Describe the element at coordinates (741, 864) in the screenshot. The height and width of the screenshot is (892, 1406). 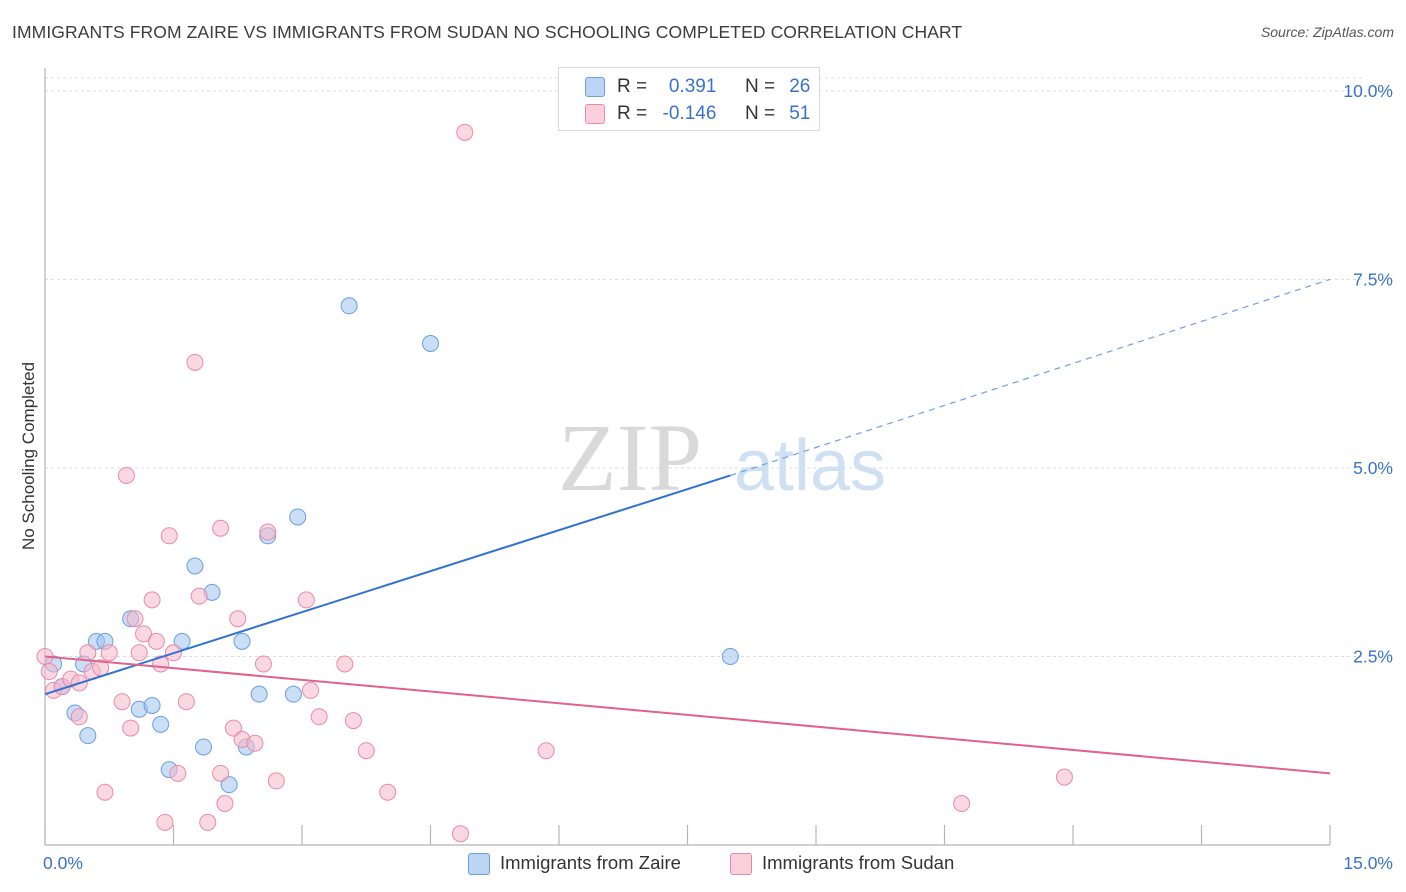
I see `bottom-legend-swatch-sudan` at that location.